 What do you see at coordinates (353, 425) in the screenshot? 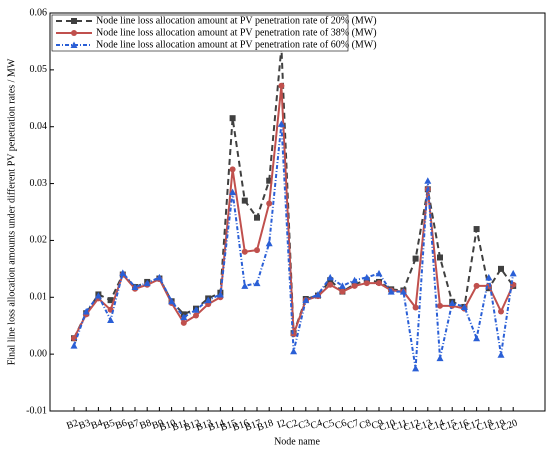
I see `x-tick-label: C7` at bounding box center [353, 425].